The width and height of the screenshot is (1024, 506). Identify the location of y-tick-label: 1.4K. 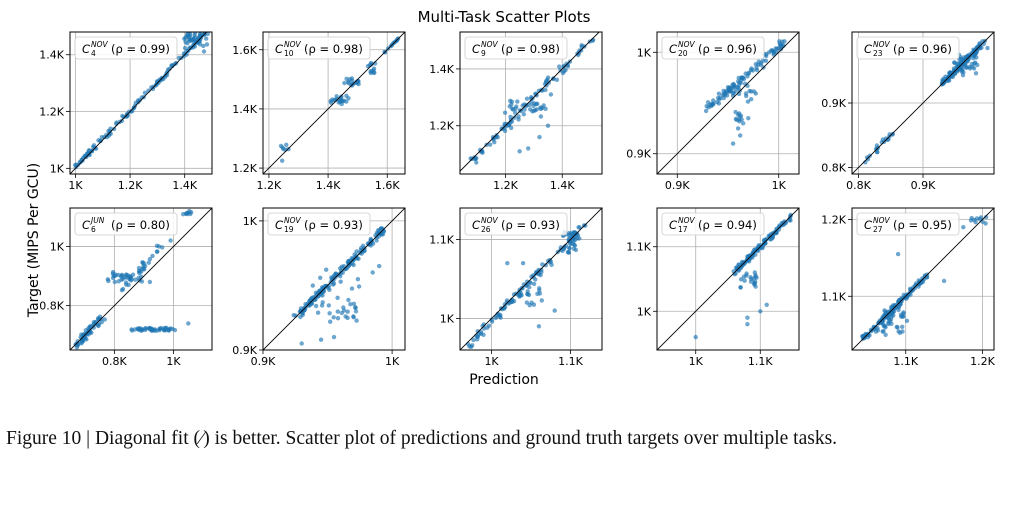
(441, 69).